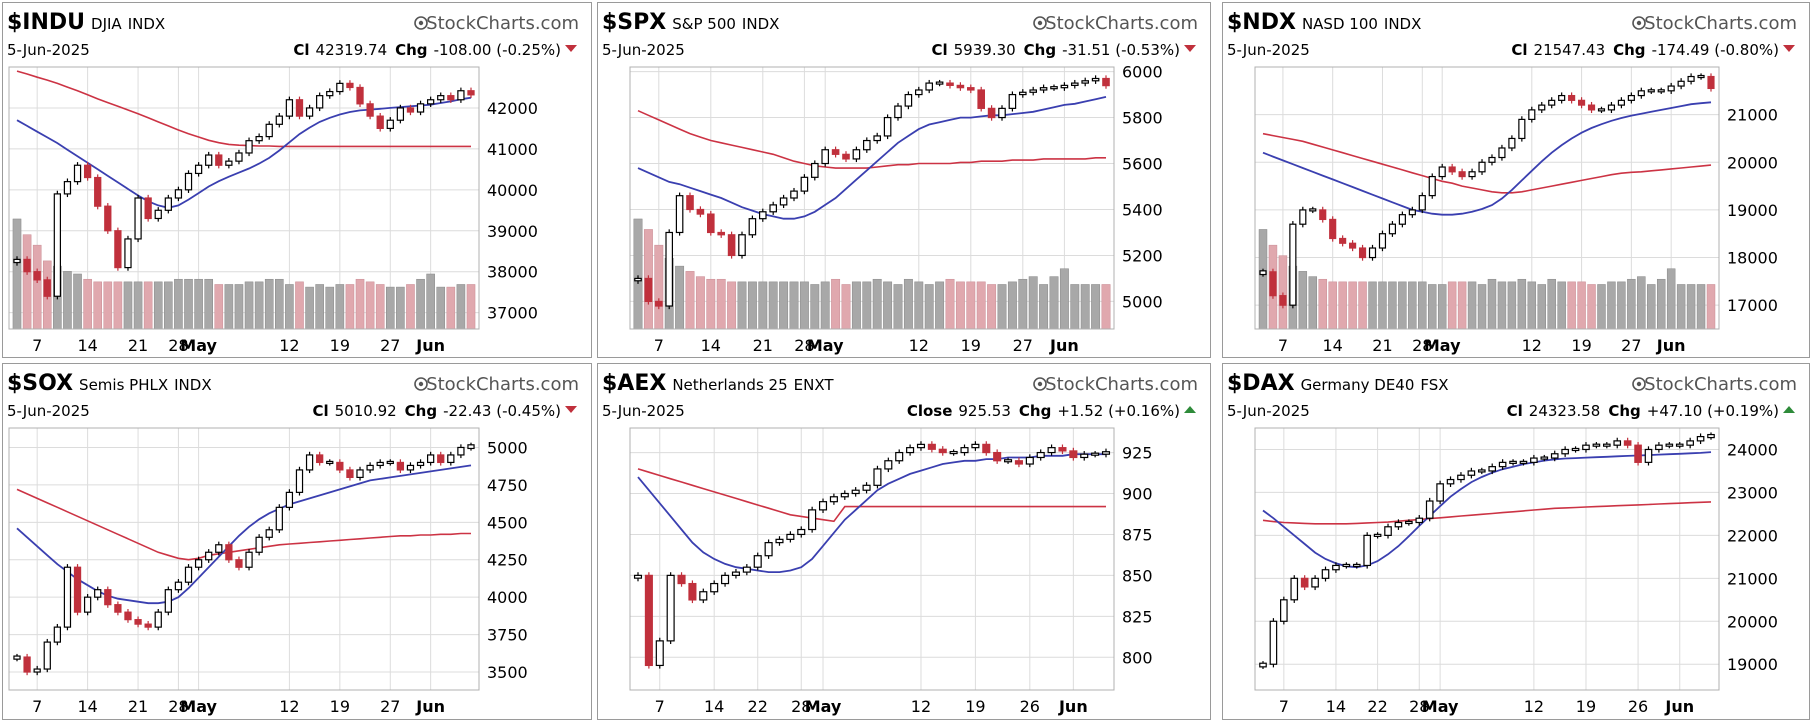 This screenshot has height=722, width=1812. What do you see at coordinates (984, 411) in the screenshot?
I see `close-value: 925.53` at bounding box center [984, 411].